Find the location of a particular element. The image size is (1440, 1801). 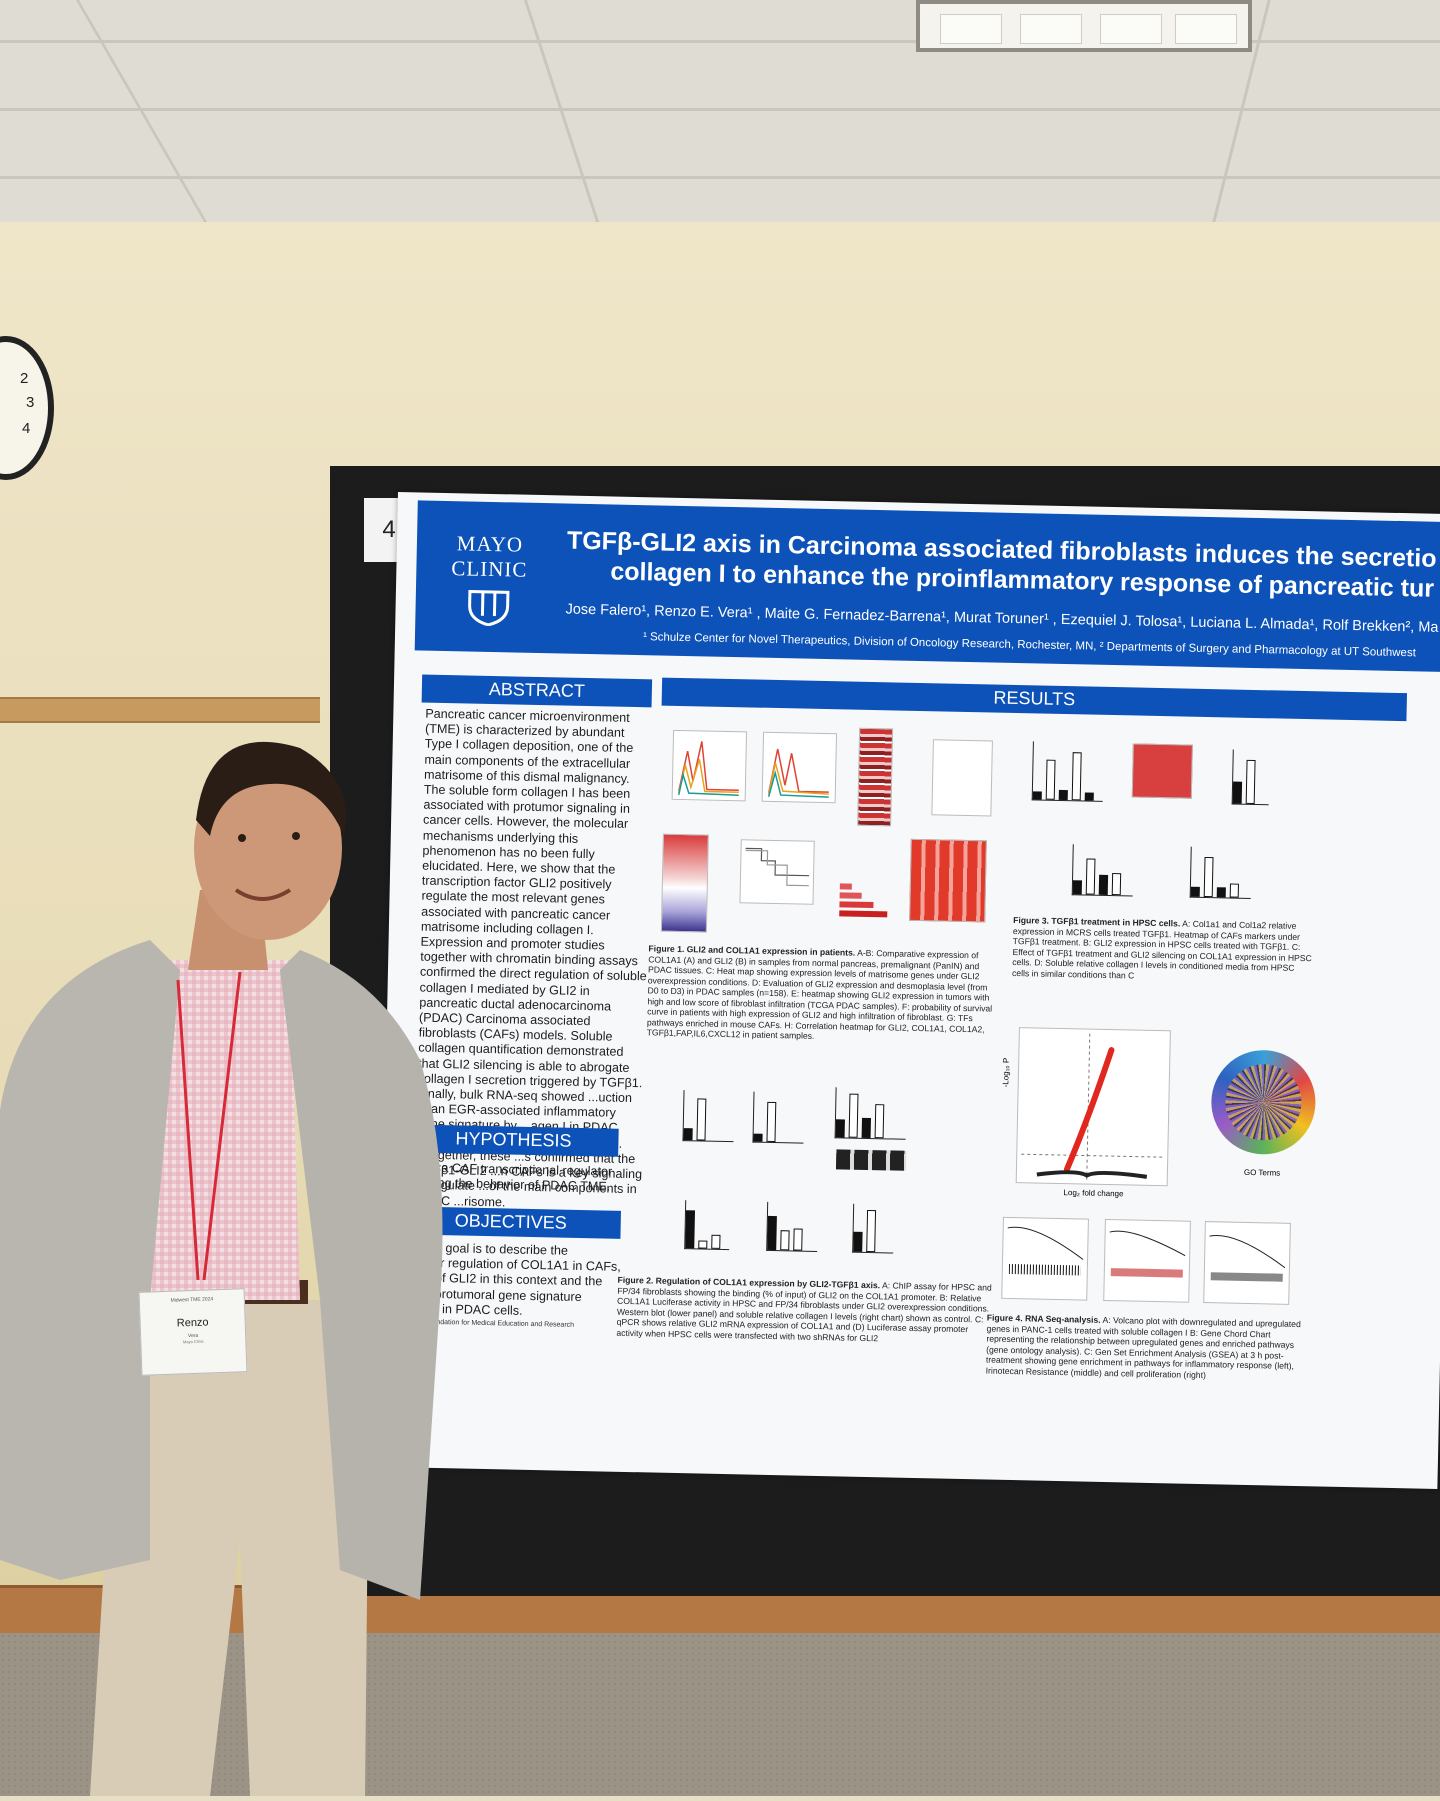

fig4-gsea-left is located at coordinates (1045, 1258).